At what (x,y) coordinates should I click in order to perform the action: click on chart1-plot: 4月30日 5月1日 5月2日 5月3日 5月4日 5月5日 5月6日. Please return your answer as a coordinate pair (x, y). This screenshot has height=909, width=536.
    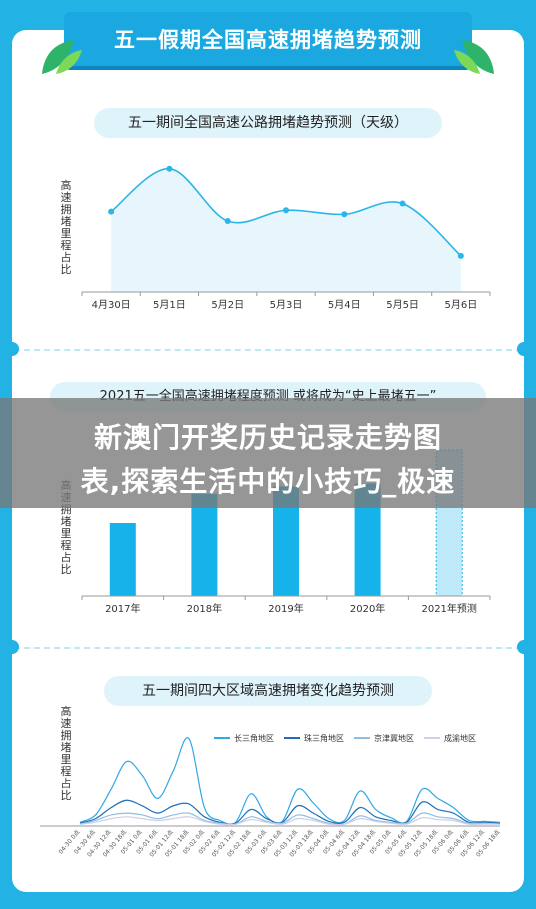
    Looking at the image, I should click on (286, 238).